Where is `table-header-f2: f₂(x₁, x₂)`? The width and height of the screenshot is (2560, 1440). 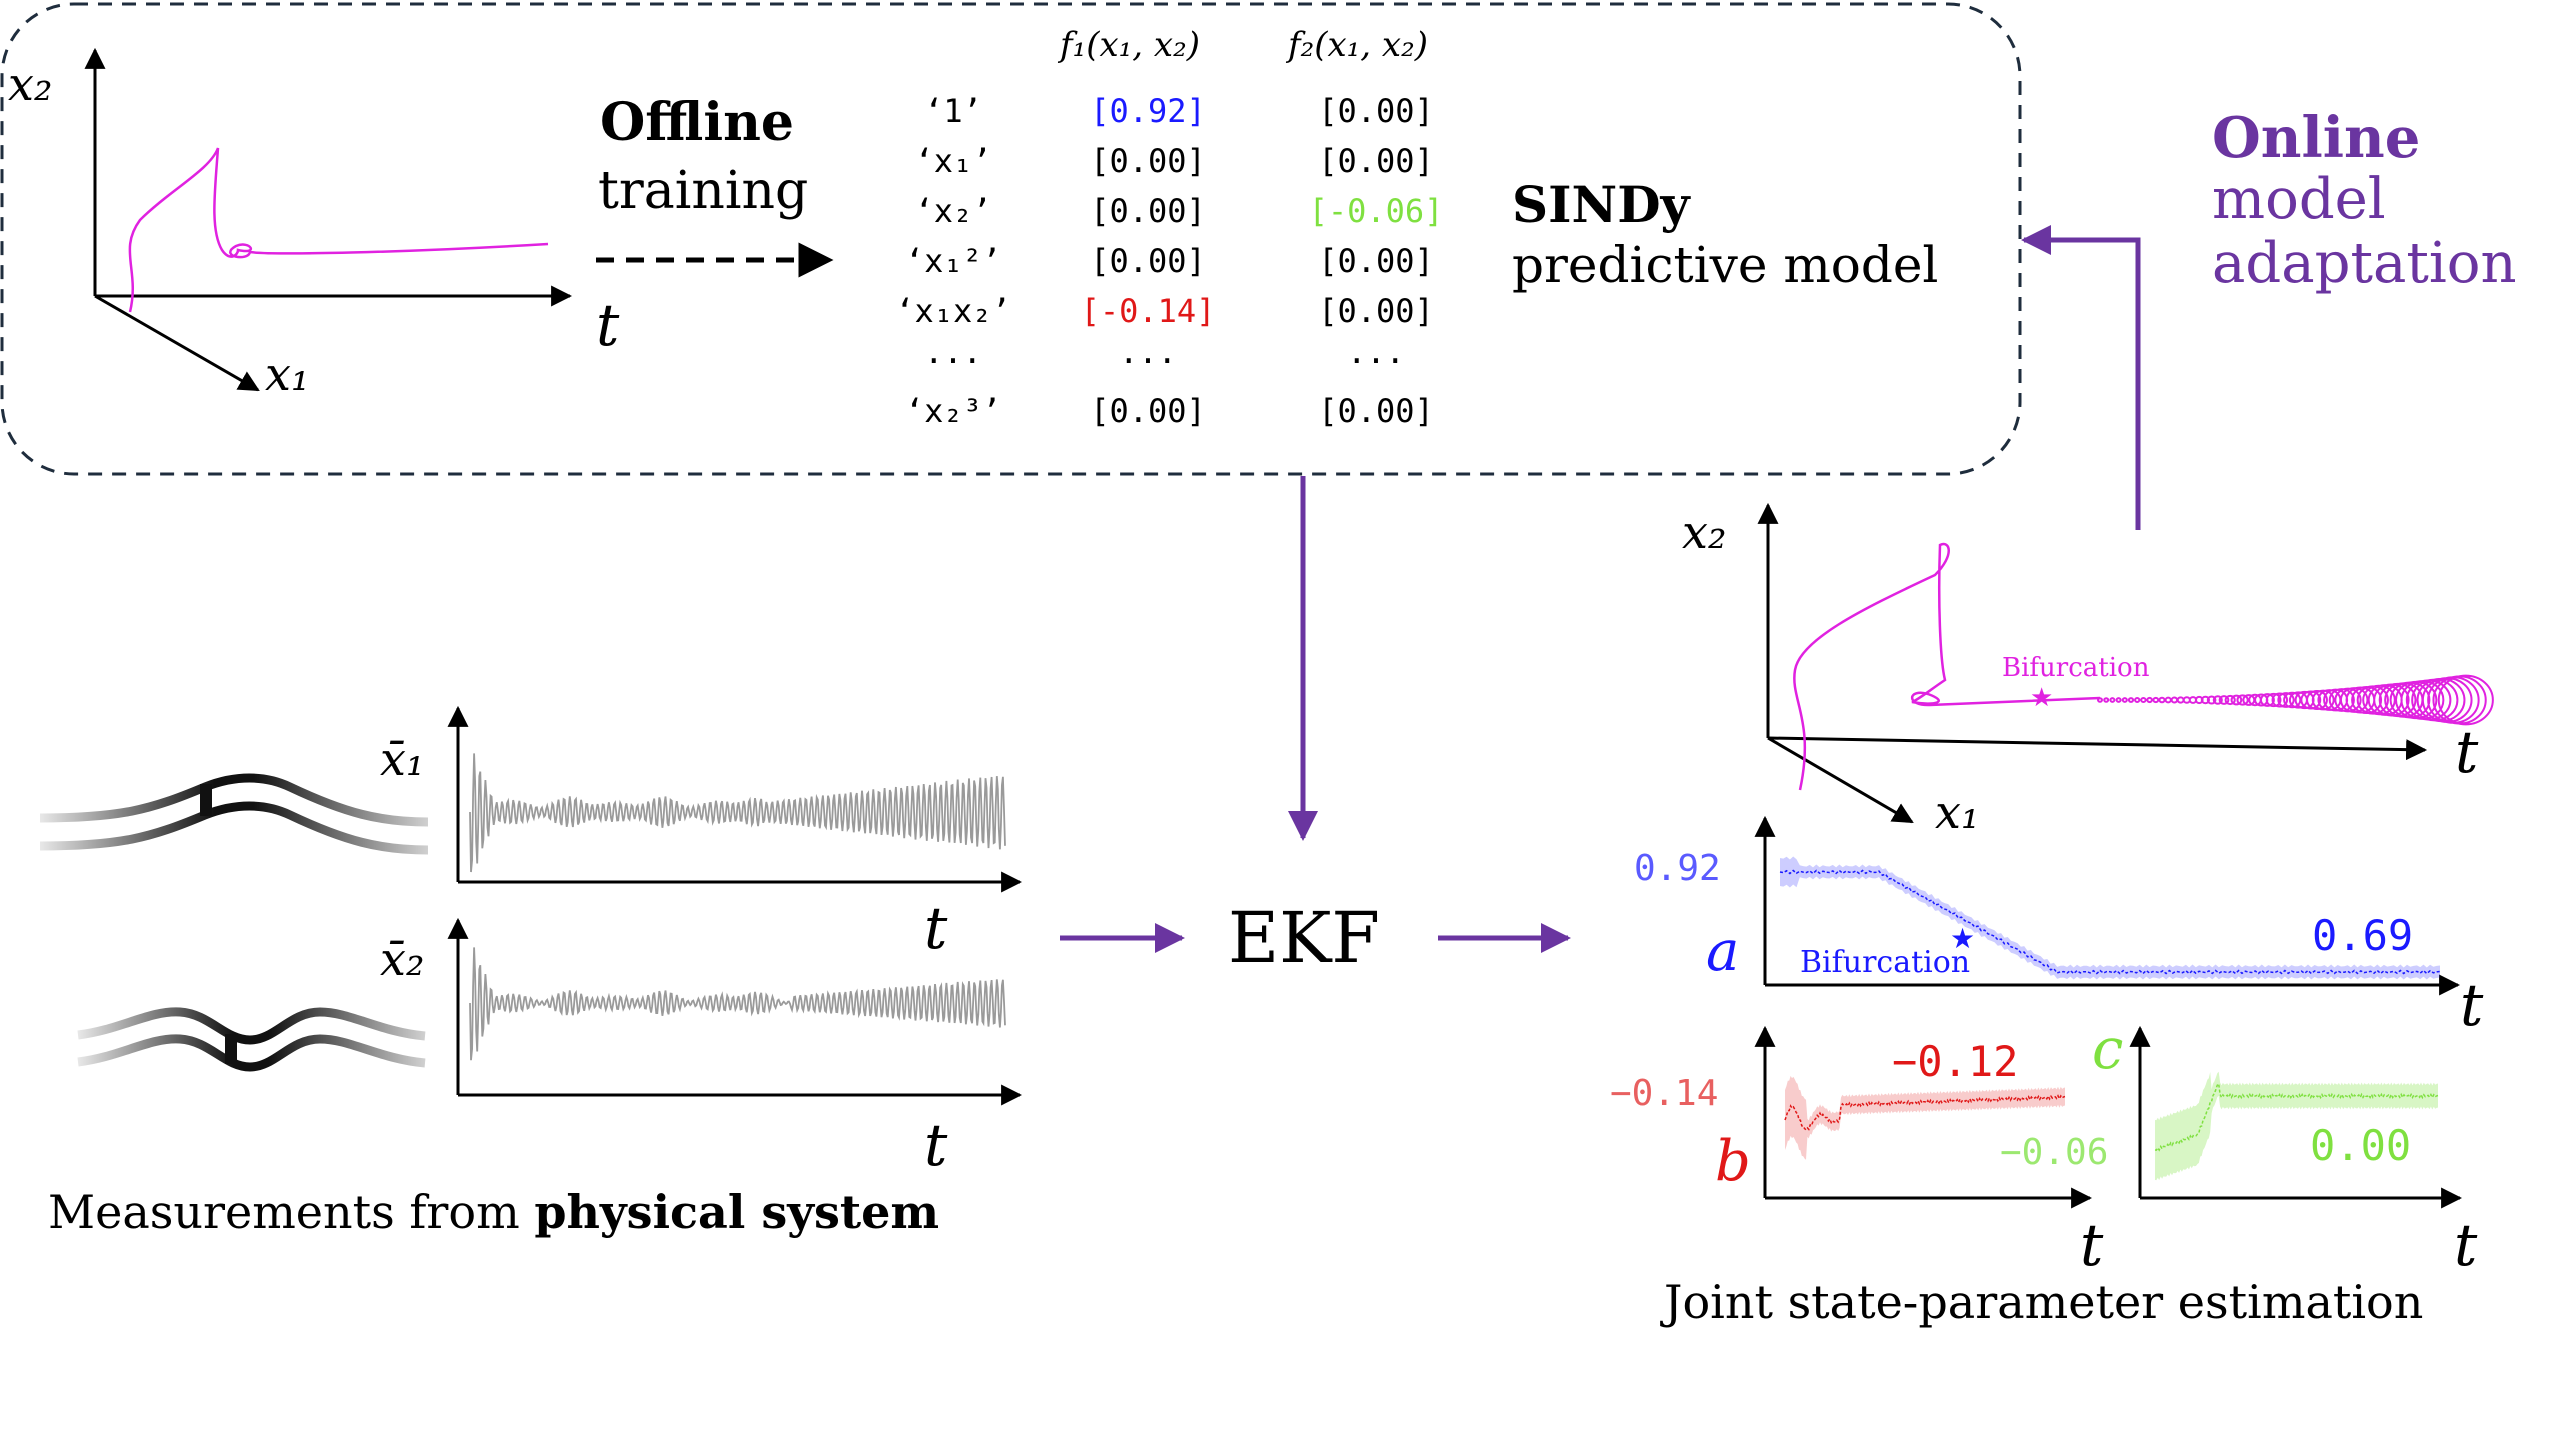 table-header-f2: f₂(x₁, x₂) is located at coordinates (1356, 45).